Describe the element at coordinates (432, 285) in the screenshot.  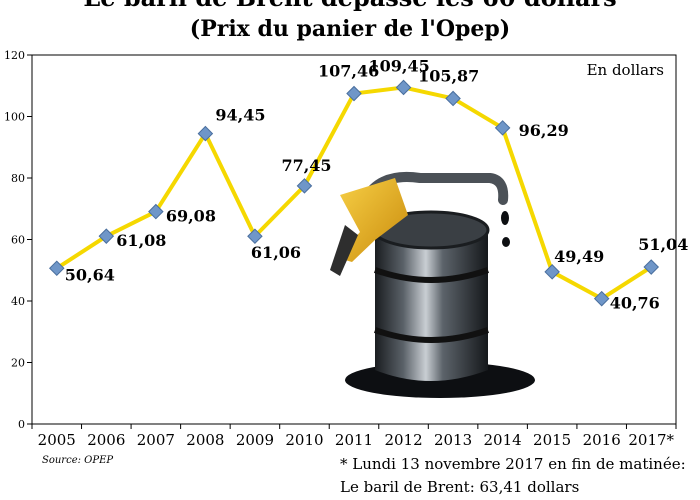
I see `oil-barrel-illustration` at that location.